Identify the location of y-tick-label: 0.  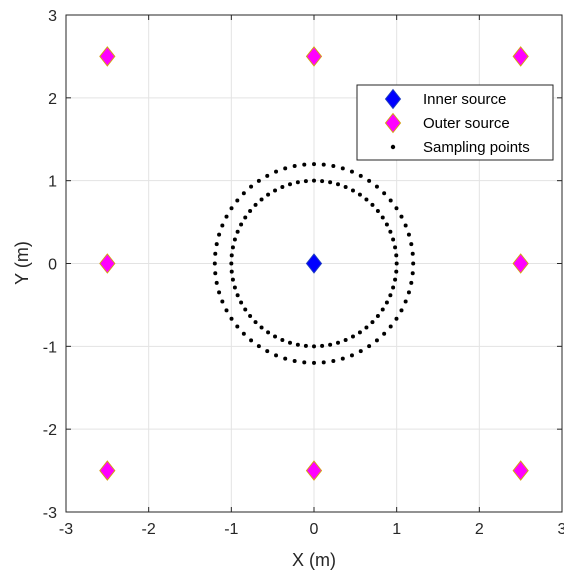
(52, 265).